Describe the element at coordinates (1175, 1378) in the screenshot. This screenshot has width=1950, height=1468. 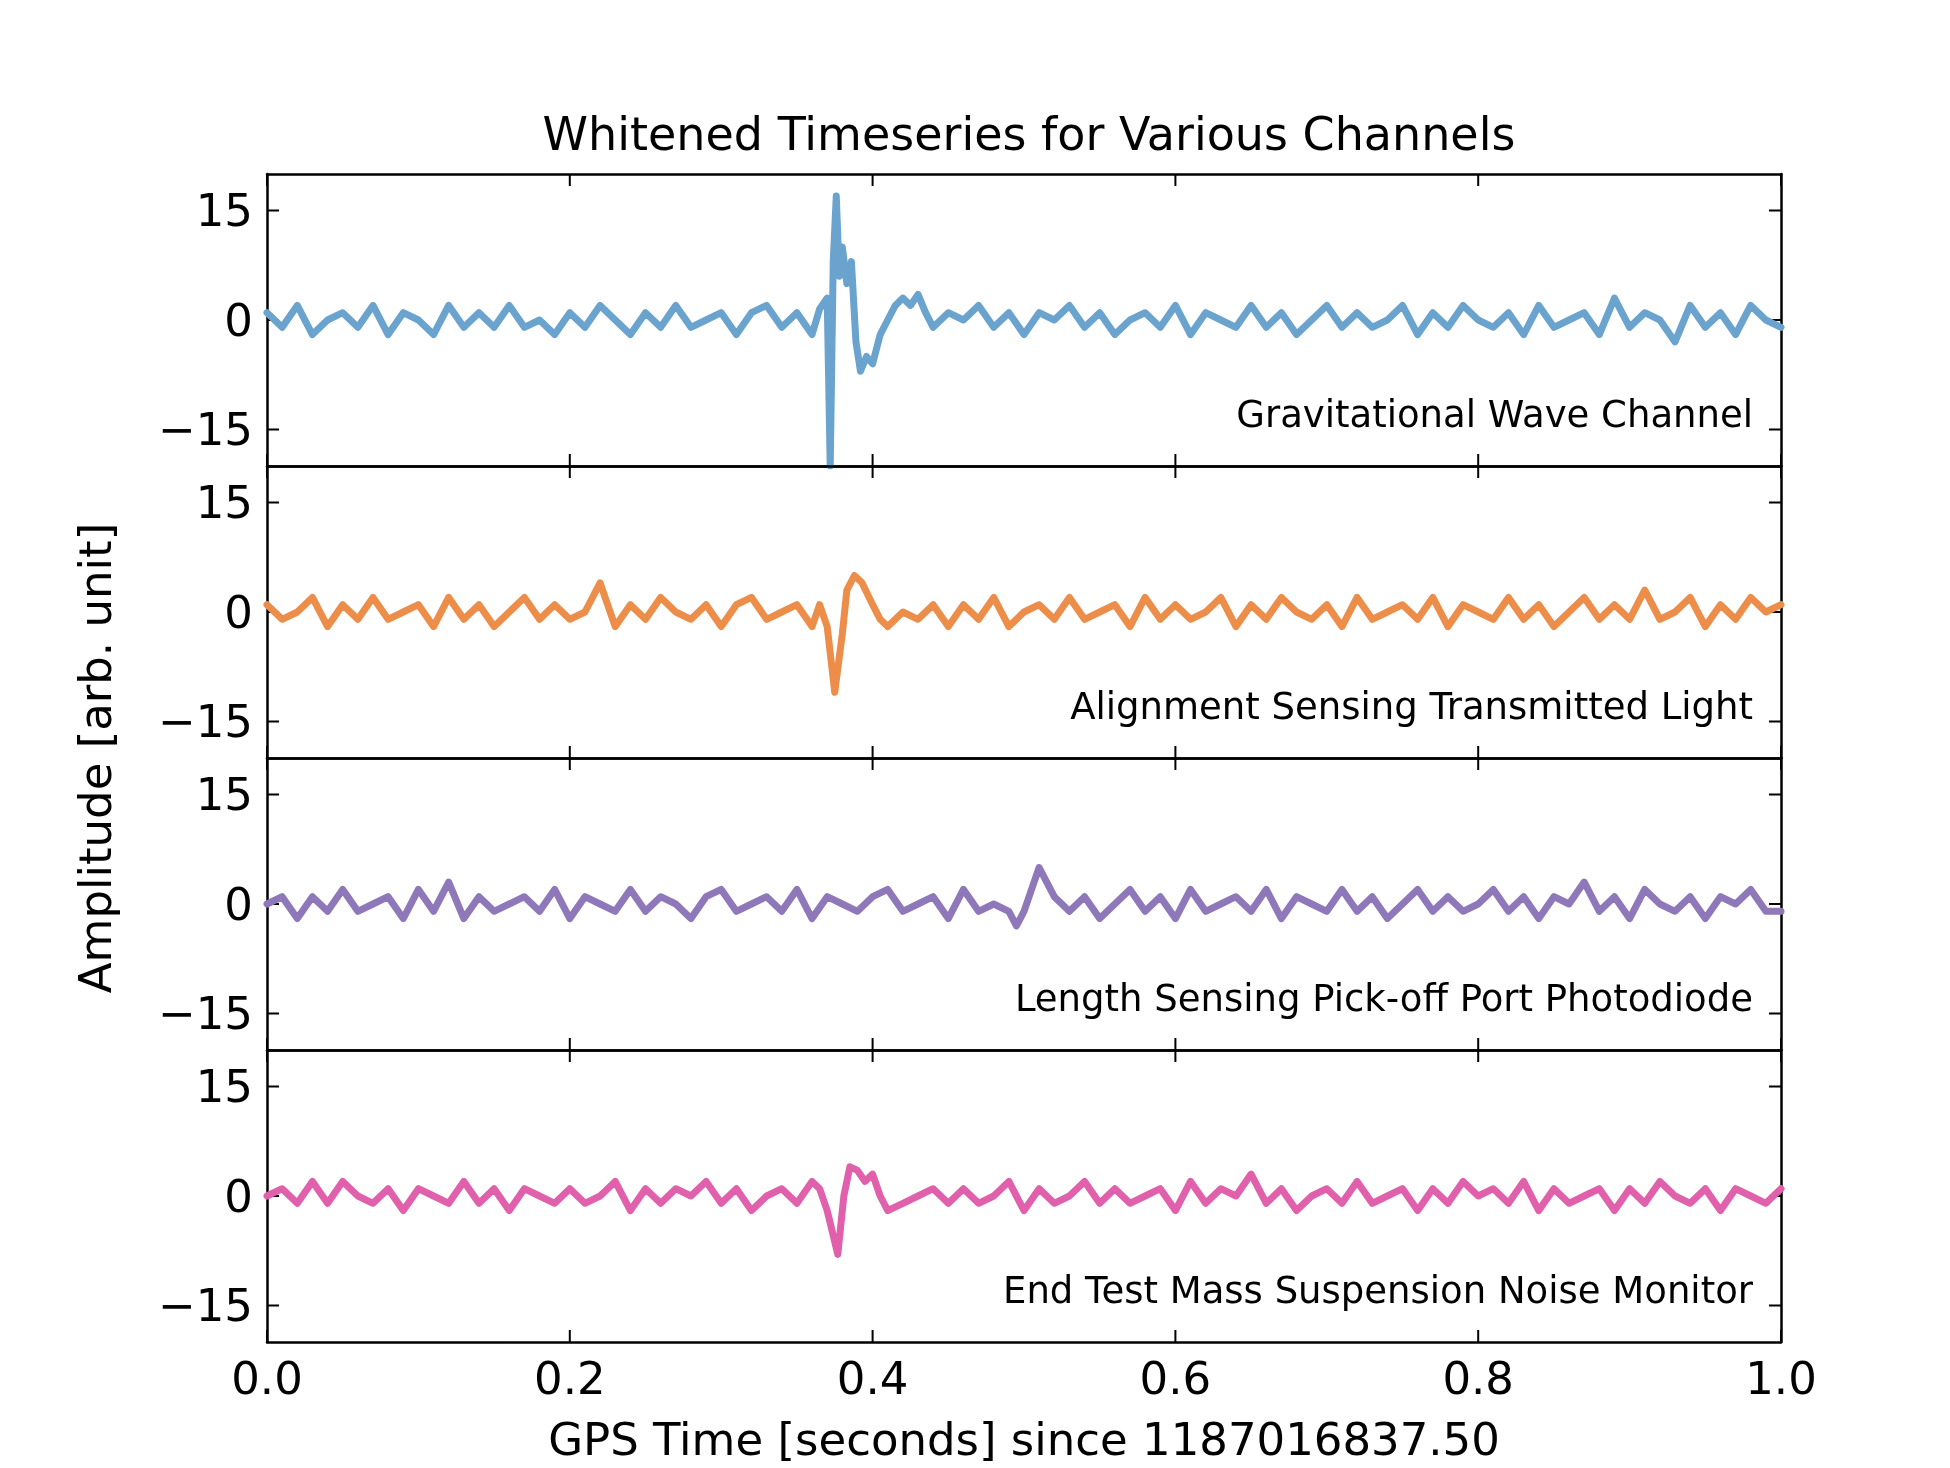
I see `x-tick-label: 0.6` at that location.